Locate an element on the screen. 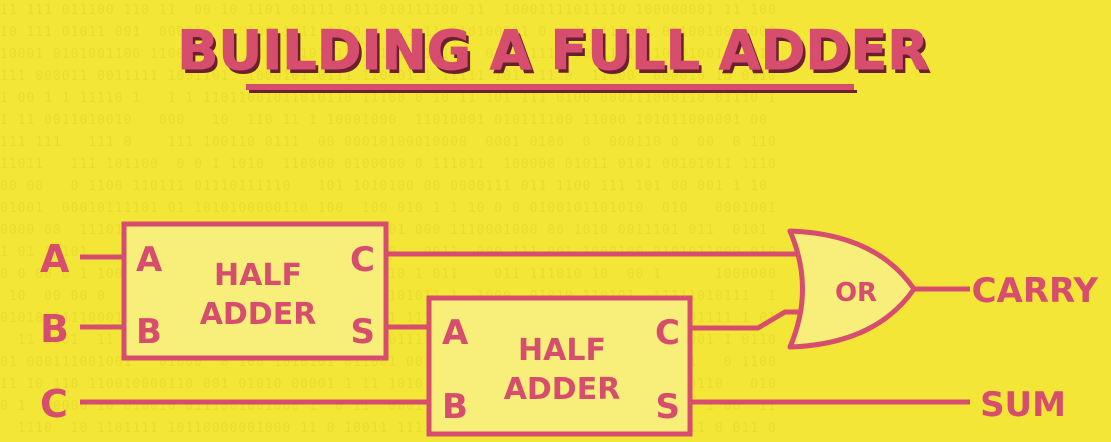  half-adder-1-port-c: C is located at coordinates (362, 260).